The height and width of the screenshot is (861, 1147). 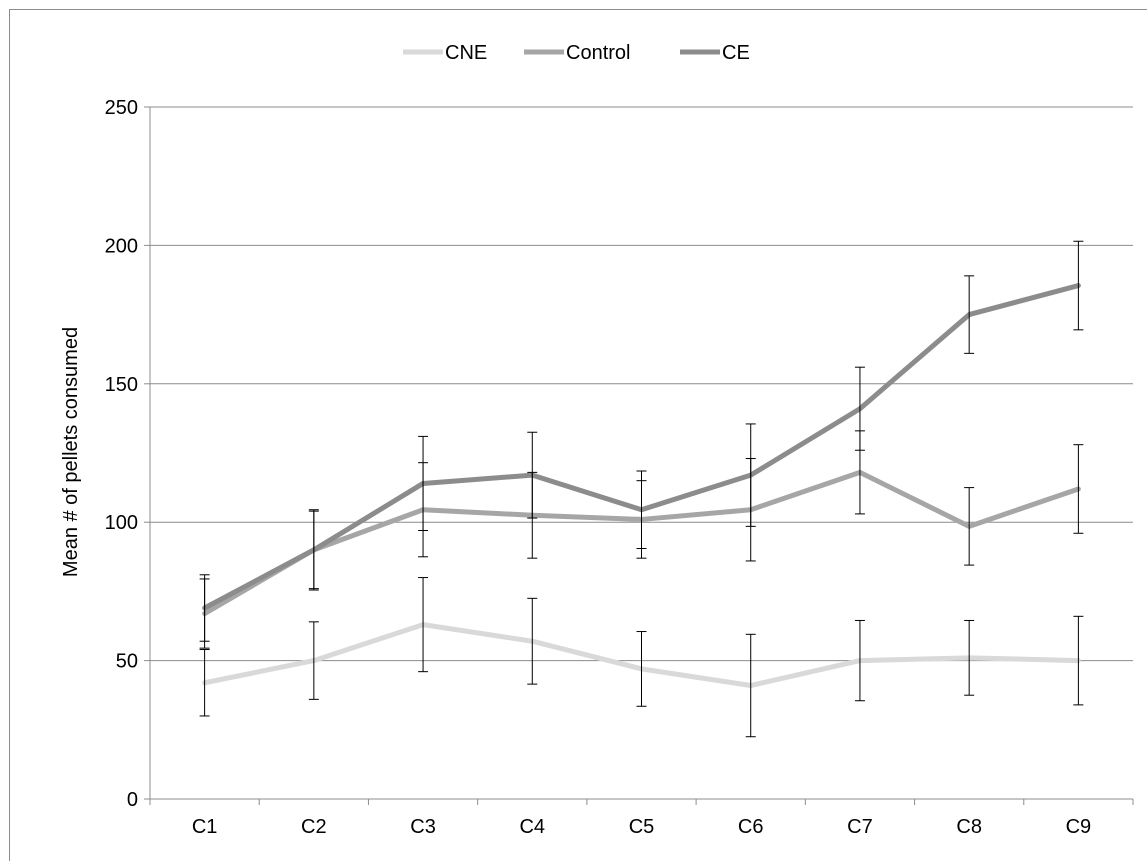 I want to click on x-tick-label: C8, so click(x=969, y=827).